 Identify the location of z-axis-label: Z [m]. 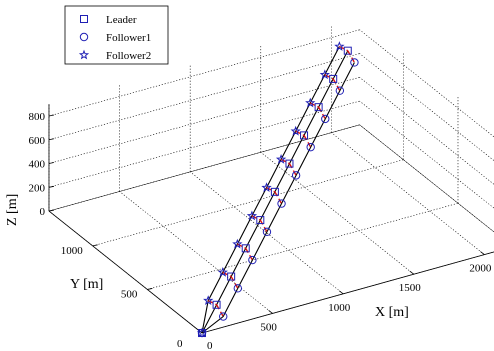
(12, 210).